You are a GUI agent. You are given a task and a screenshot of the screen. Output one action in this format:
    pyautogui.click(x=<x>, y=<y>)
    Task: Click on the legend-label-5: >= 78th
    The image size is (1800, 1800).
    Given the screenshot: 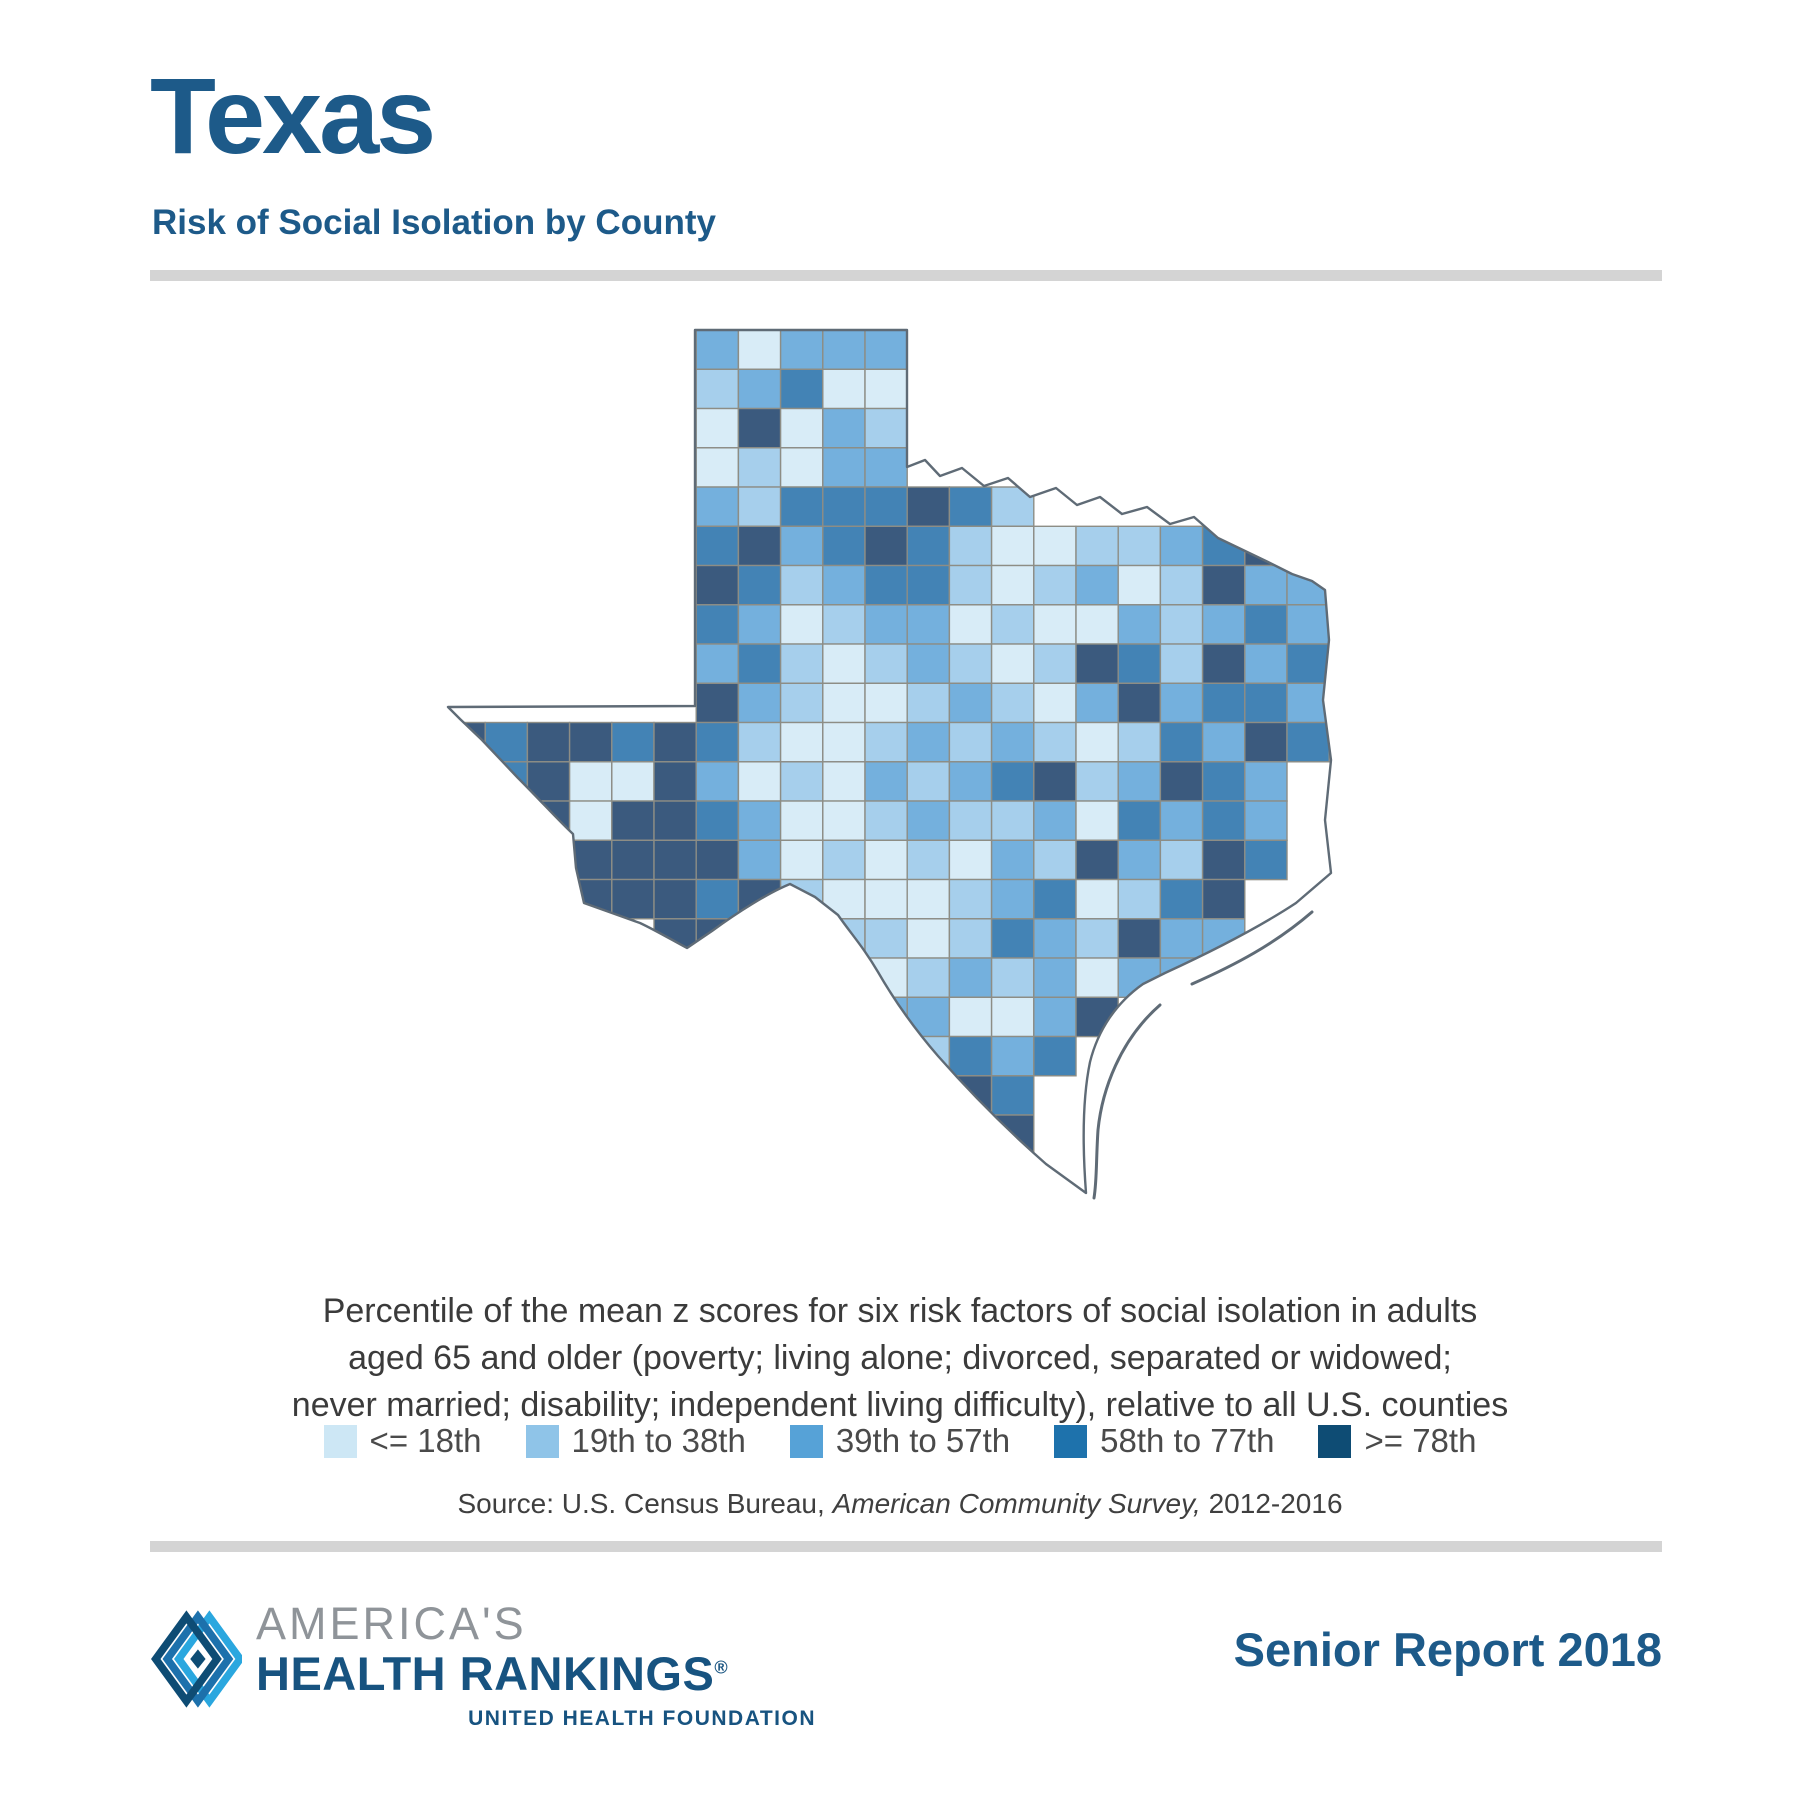 What is the action you would take?
    pyautogui.click(x=1420, y=1440)
    